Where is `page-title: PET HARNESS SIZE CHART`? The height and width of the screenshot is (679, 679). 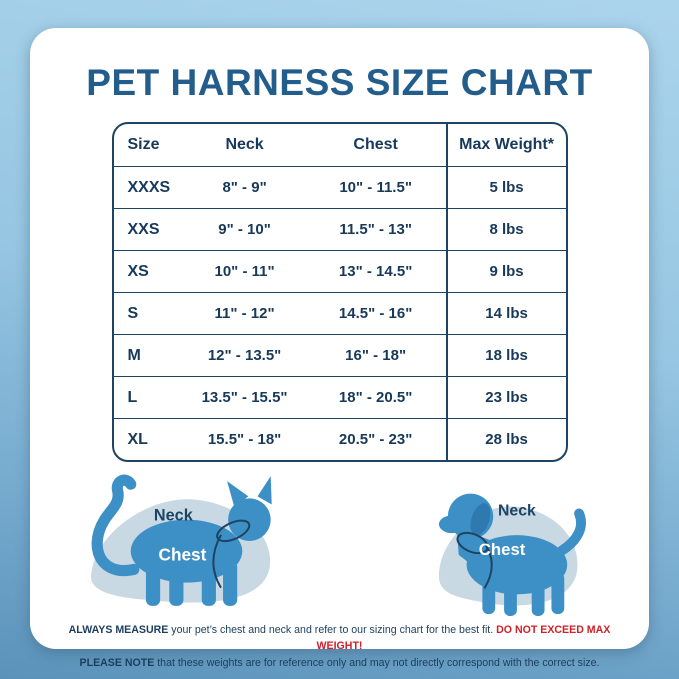
page-title: PET HARNESS SIZE CHART is located at coordinates (339, 82).